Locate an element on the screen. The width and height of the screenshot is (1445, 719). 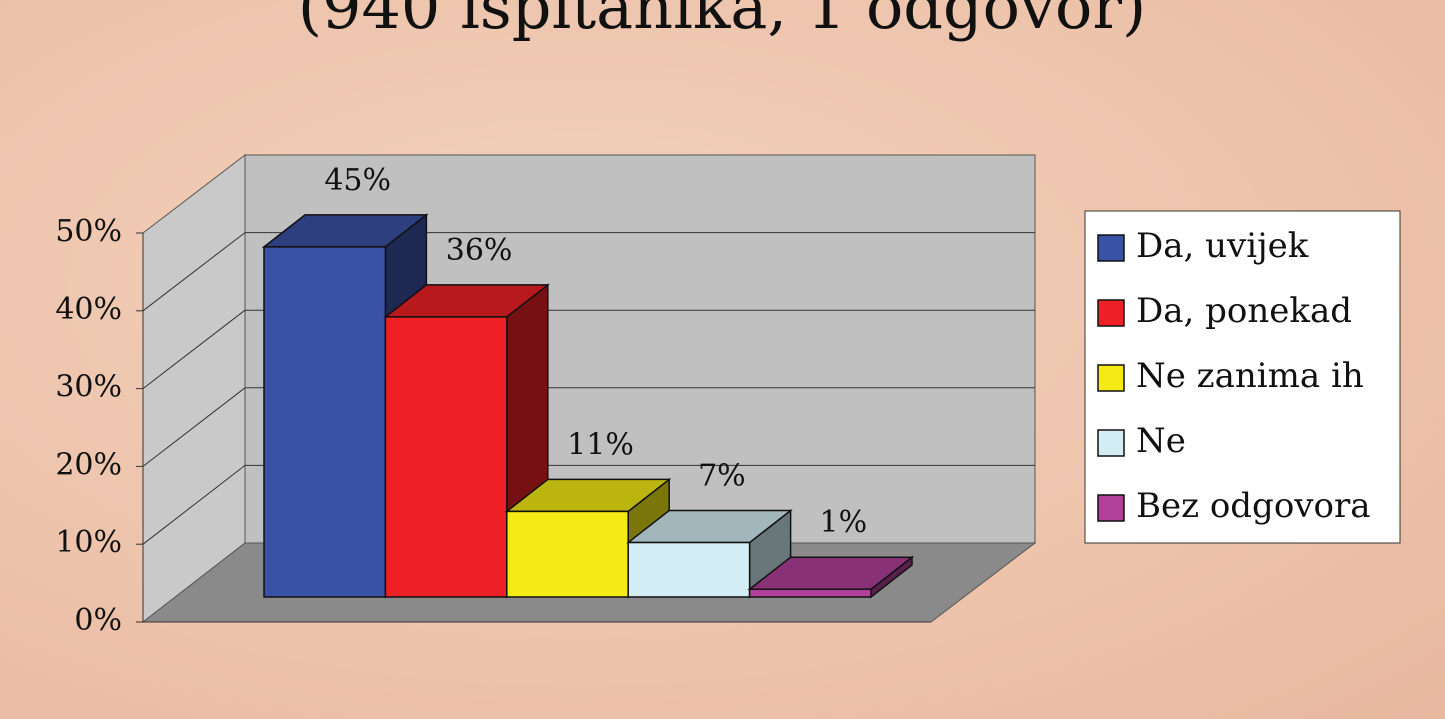
y-tick-label: 40% is located at coordinates (88, 309).